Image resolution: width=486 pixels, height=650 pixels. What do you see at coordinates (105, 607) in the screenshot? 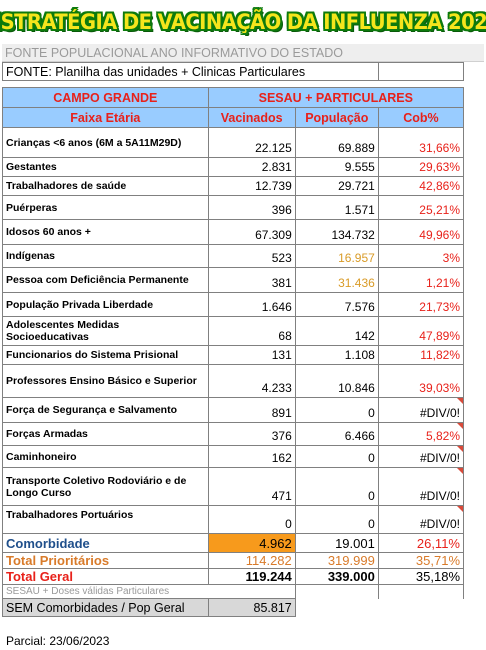
I see `sem-comorbidades-label: SEM Comorbidades / Pop Geral` at bounding box center [105, 607].